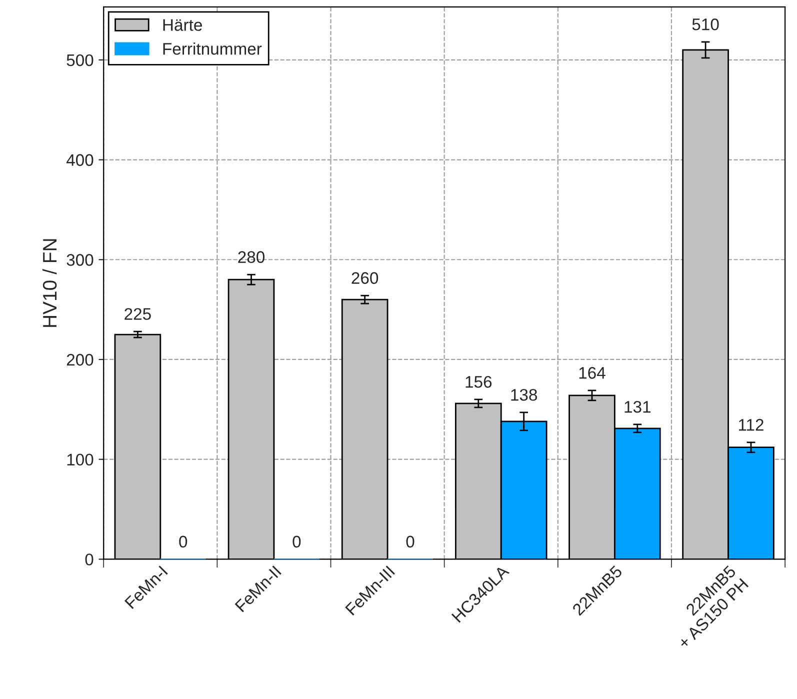  Describe the element at coordinates (705, 24) in the screenshot. I see `data-label: 510` at that location.